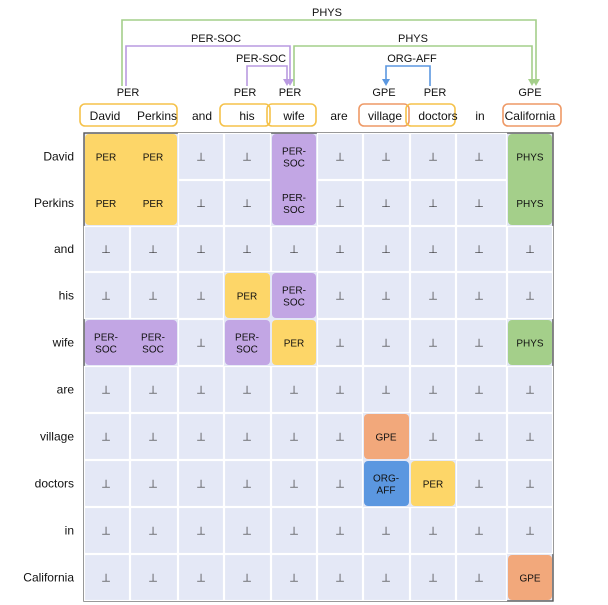  What do you see at coordinates (383, 93) in the screenshot?
I see `entity-type-label: GPE` at bounding box center [383, 93].